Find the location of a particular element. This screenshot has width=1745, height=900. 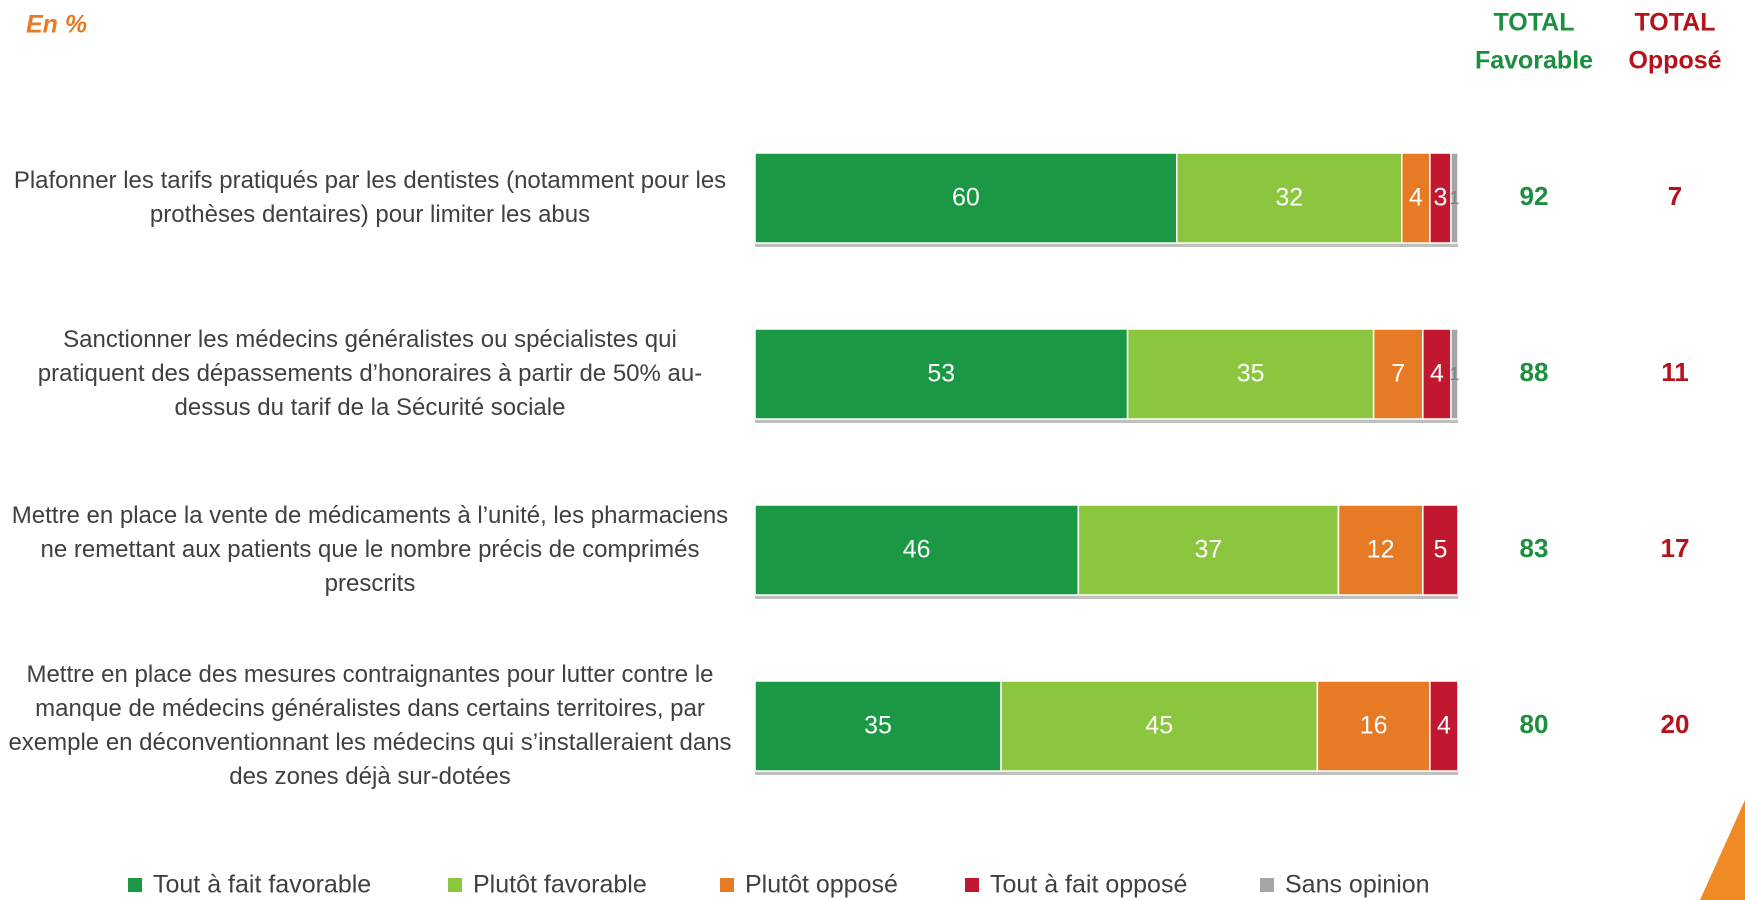

decoration is located at coordinates (1722, 850).